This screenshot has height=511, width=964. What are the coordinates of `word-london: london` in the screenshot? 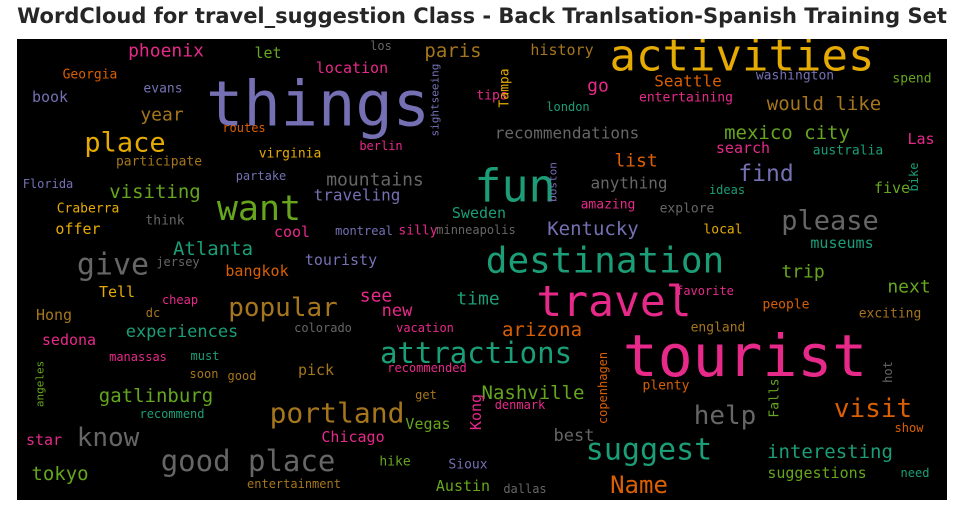 It's located at (567, 107).